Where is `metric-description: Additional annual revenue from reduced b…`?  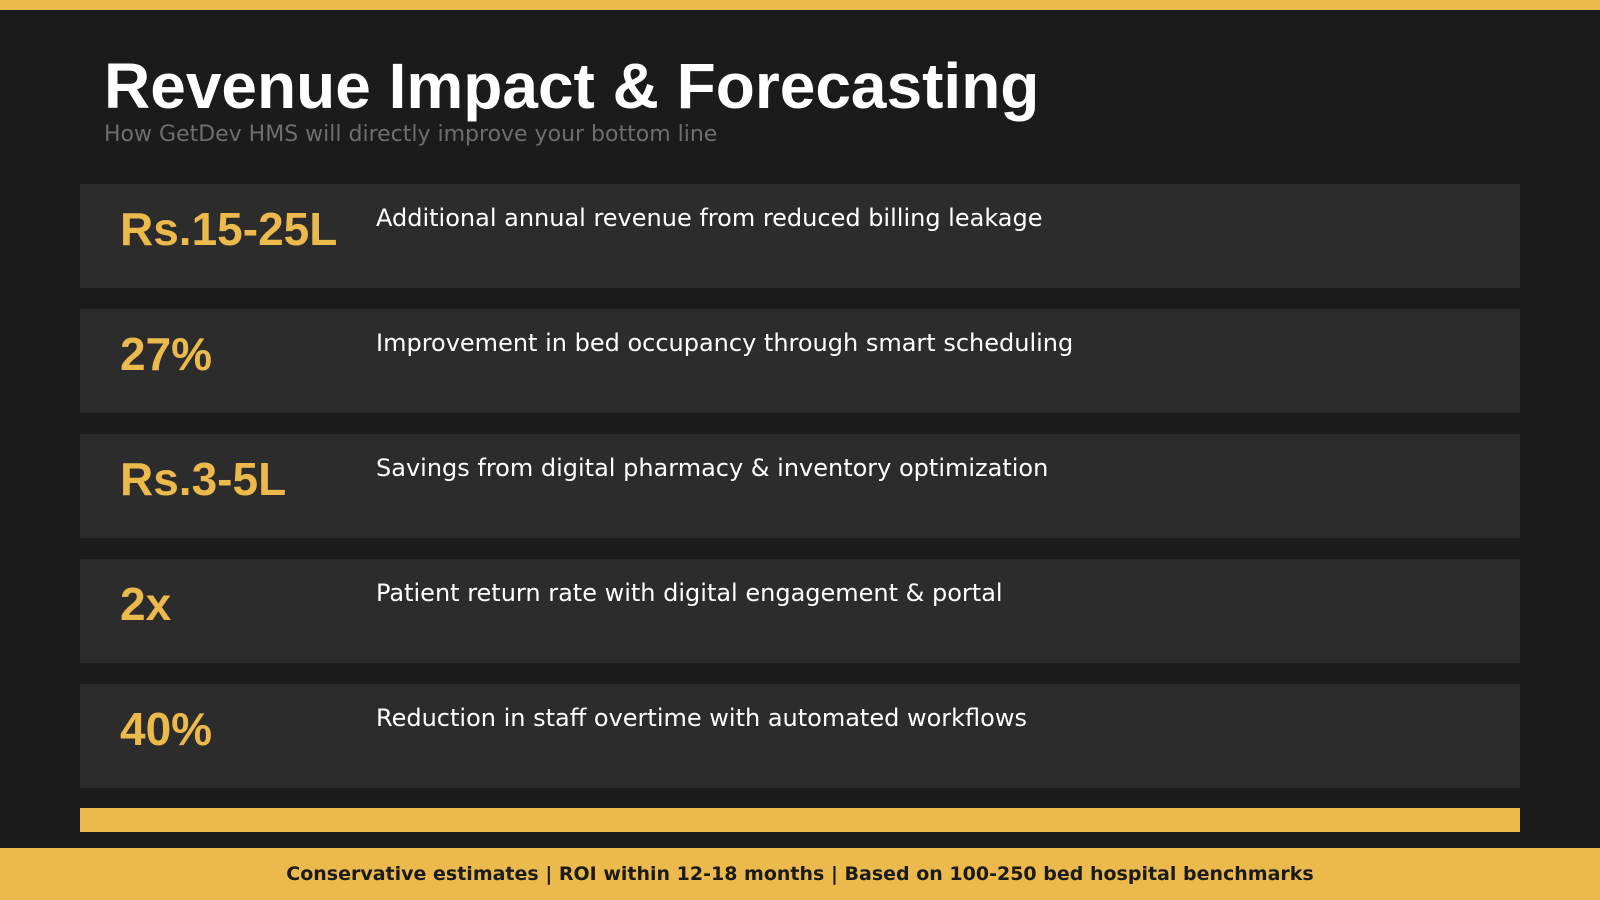
metric-description: Additional annual revenue from reduced b… is located at coordinates (709, 218).